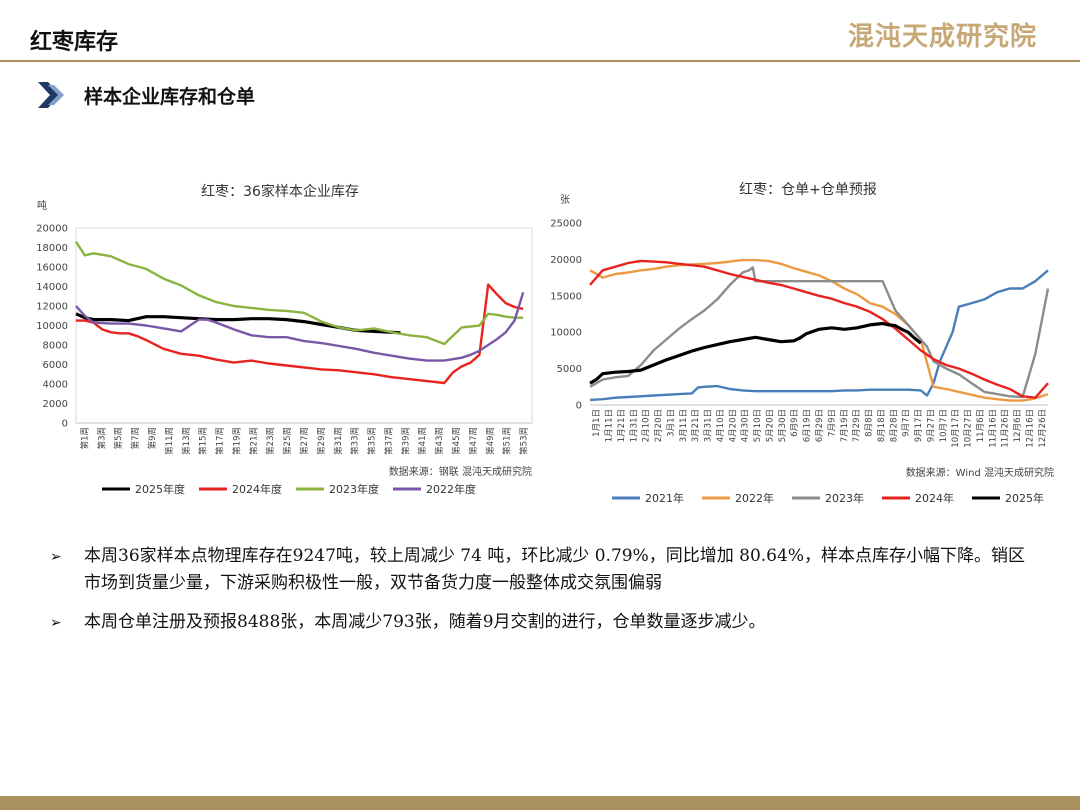 The width and height of the screenshot is (1080, 810). Describe the element at coordinates (460, 471) in the screenshot. I see `inventory-chart-source: 数据来源：钢联 混沌天成研究院` at that location.